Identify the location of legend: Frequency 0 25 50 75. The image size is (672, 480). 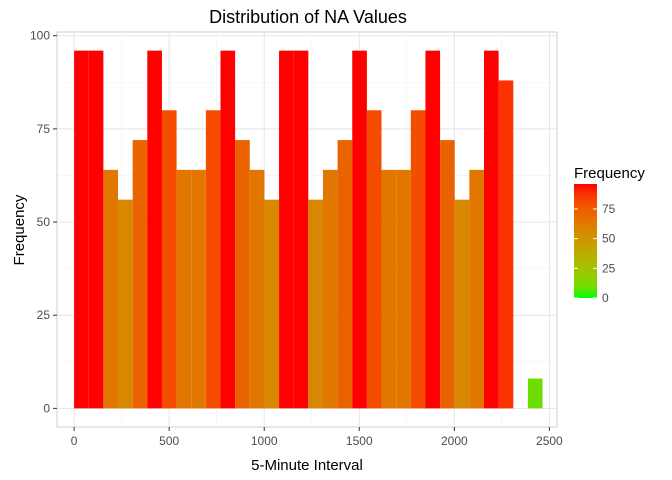
(609, 235).